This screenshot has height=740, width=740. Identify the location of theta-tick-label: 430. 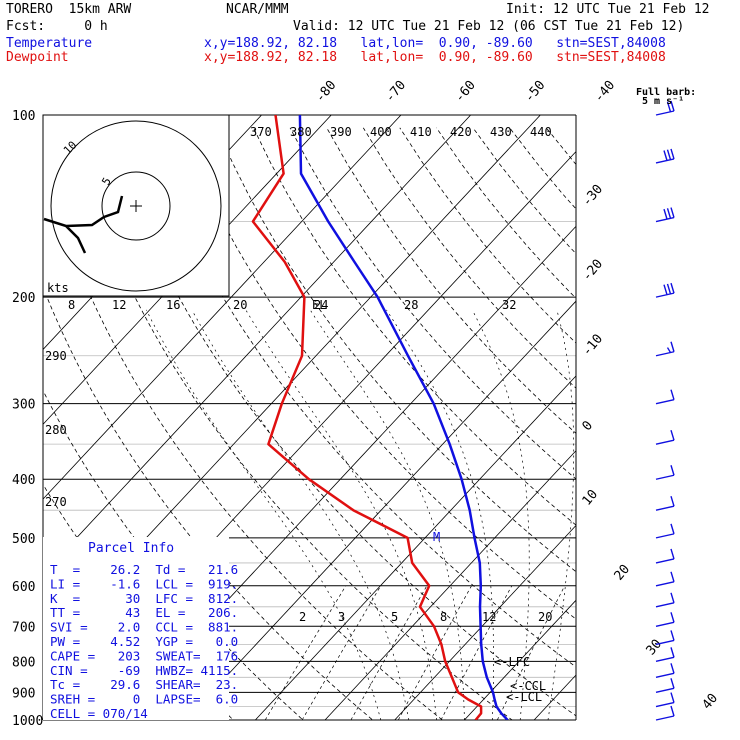
(501, 132).